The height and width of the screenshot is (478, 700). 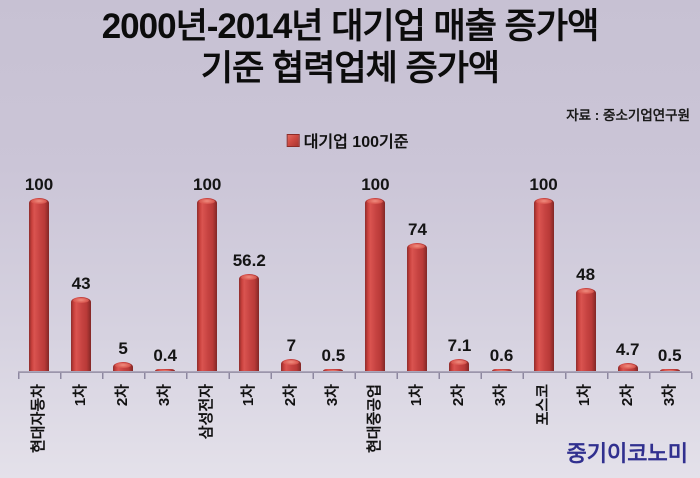 I want to click on bar-value-label: 0.6, so click(x=501, y=355).